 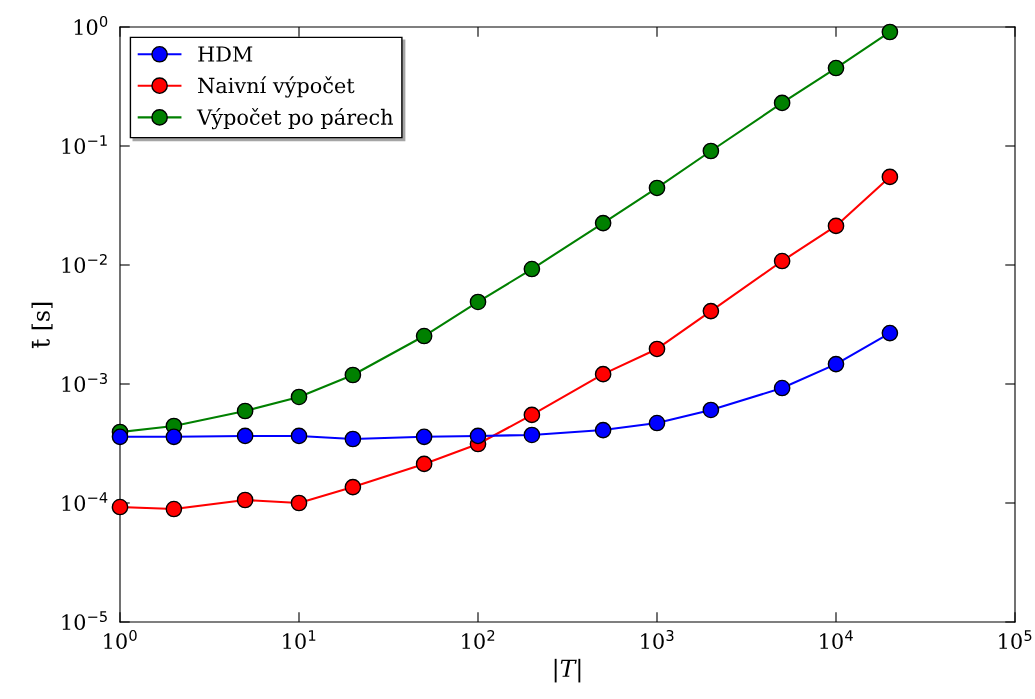 I want to click on y-axis-title: t̄ [s], so click(x=42, y=325).